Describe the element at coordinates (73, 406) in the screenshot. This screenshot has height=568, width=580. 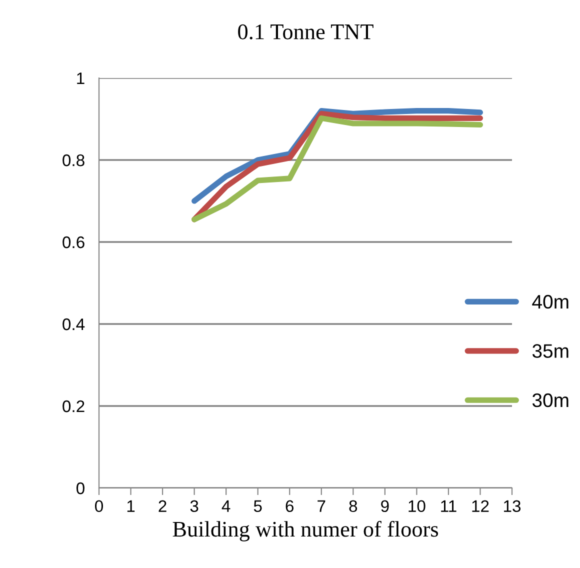
I see `y-tick-label: 0.2` at that location.